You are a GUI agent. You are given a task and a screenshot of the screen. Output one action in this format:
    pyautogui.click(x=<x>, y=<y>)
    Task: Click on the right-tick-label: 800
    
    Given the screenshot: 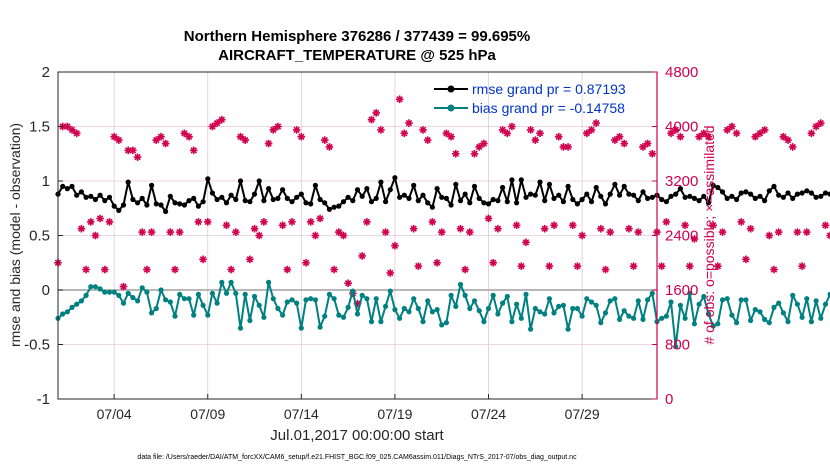 What is the action you would take?
    pyautogui.click(x=677, y=345)
    